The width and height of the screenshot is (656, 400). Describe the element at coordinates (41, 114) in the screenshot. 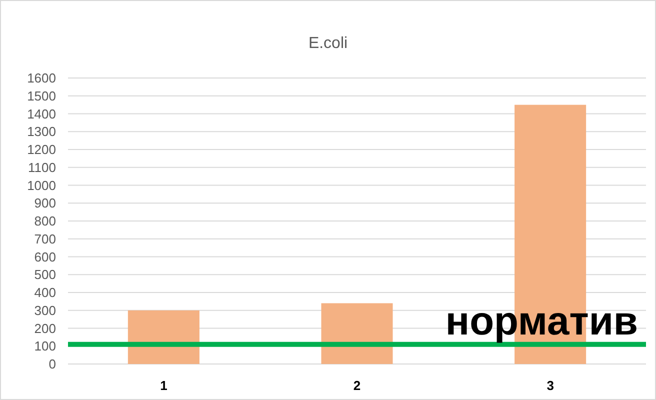

I see `y-tick-label: 1400` at that location.